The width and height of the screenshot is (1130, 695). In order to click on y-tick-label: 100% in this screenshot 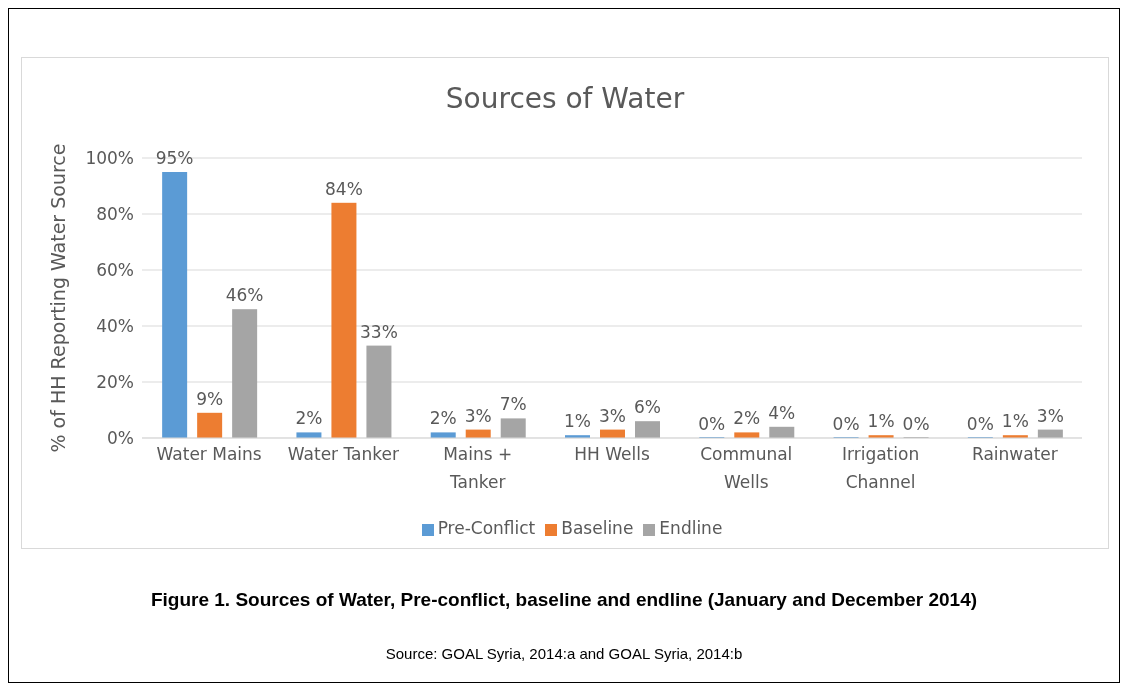, I will do `click(109, 158)`.